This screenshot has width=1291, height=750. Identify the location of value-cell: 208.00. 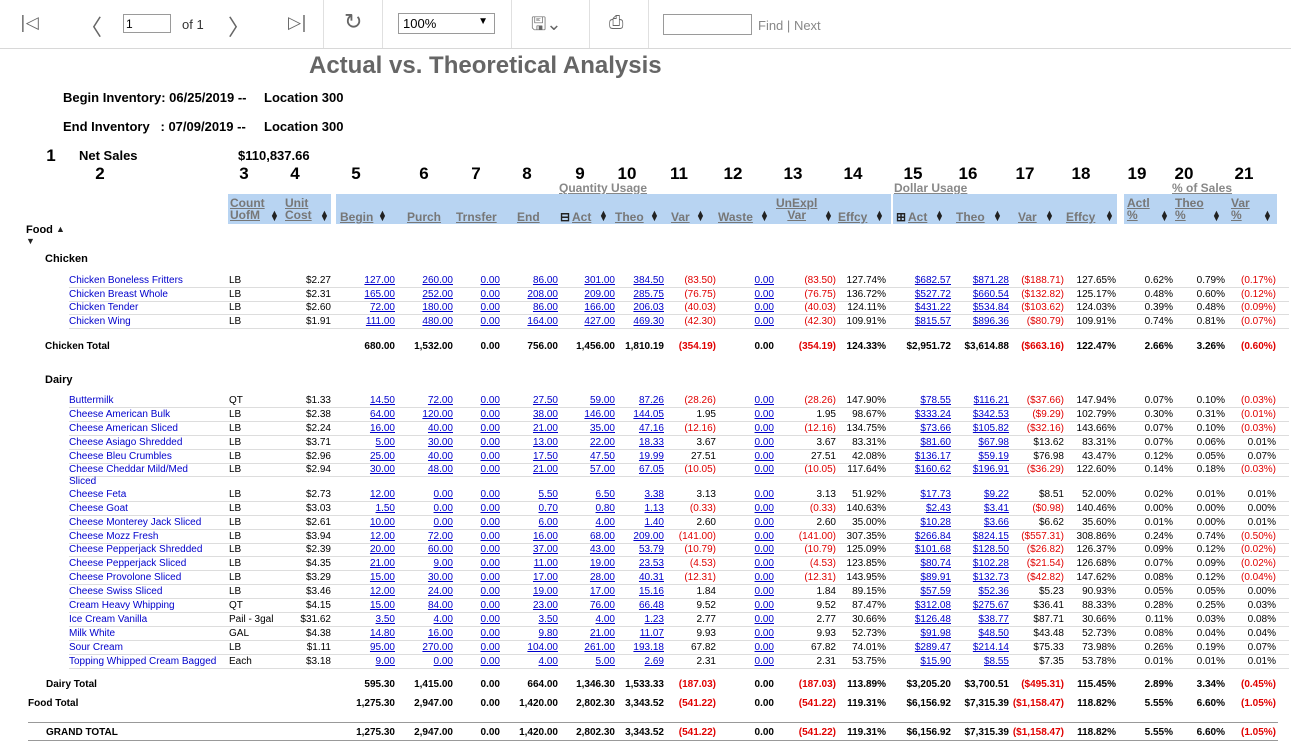
(542, 294).